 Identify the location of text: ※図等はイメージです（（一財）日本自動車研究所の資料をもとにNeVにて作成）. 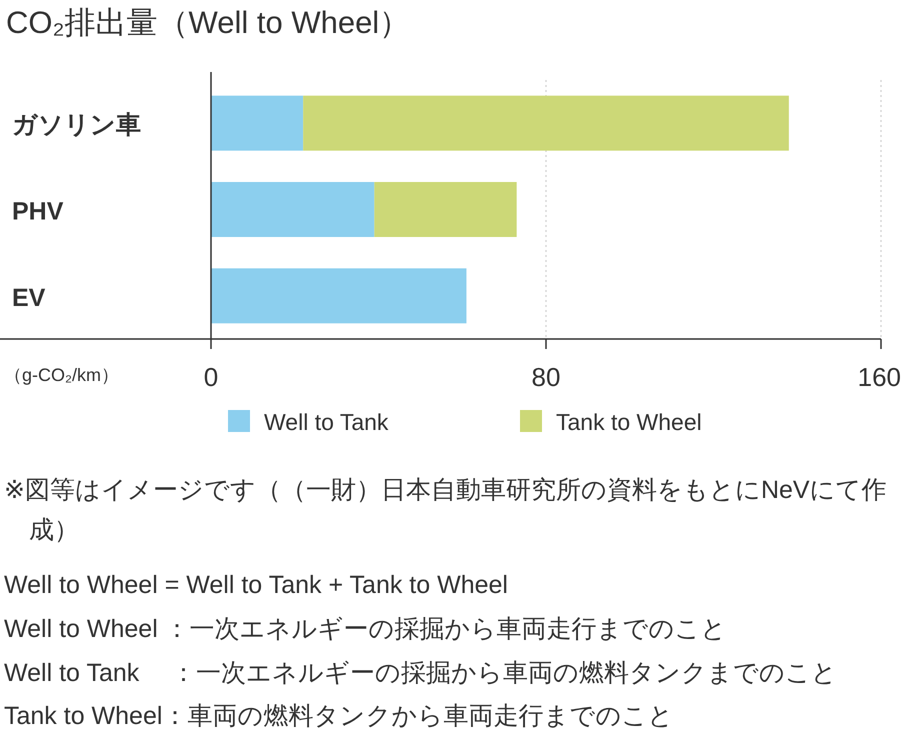
(446, 510).